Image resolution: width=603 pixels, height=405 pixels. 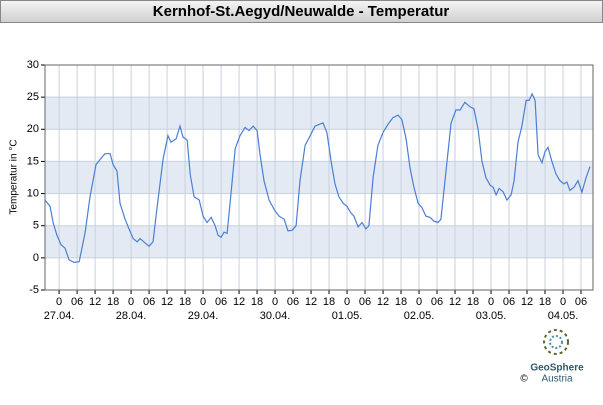 What do you see at coordinates (419, 316) in the screenshot?
I see `date-label: 02.05.` at bounding box center [419, 316].